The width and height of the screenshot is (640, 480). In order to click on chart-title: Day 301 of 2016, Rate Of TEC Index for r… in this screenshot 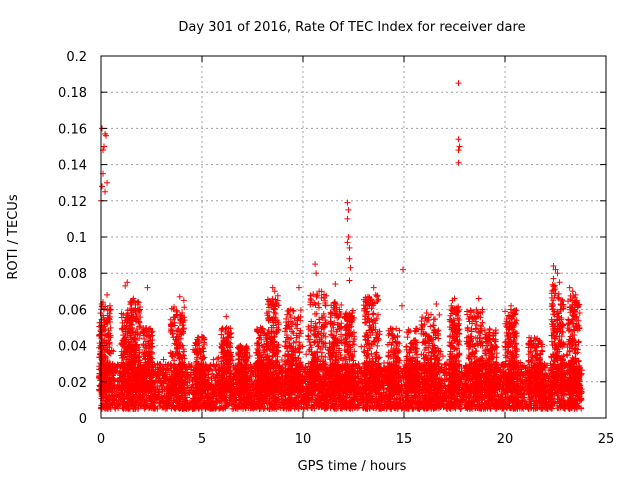, I will do `click(351, 27)`.